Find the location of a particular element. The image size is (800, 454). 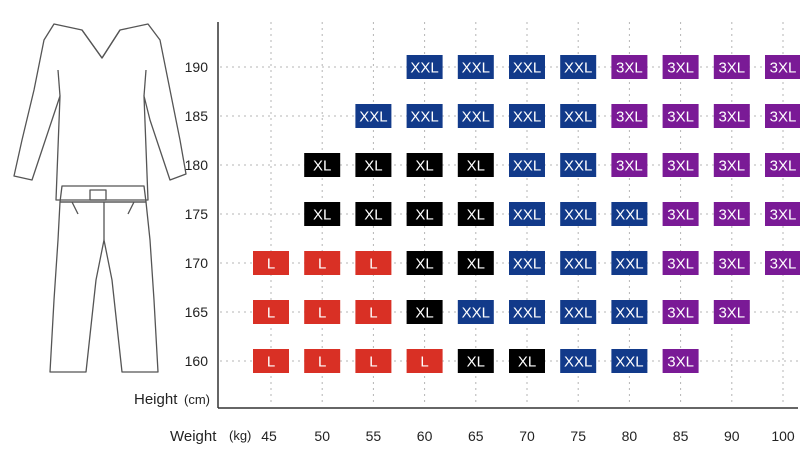

x-axis-unit: (kg) is located at coordinates (240, 435).